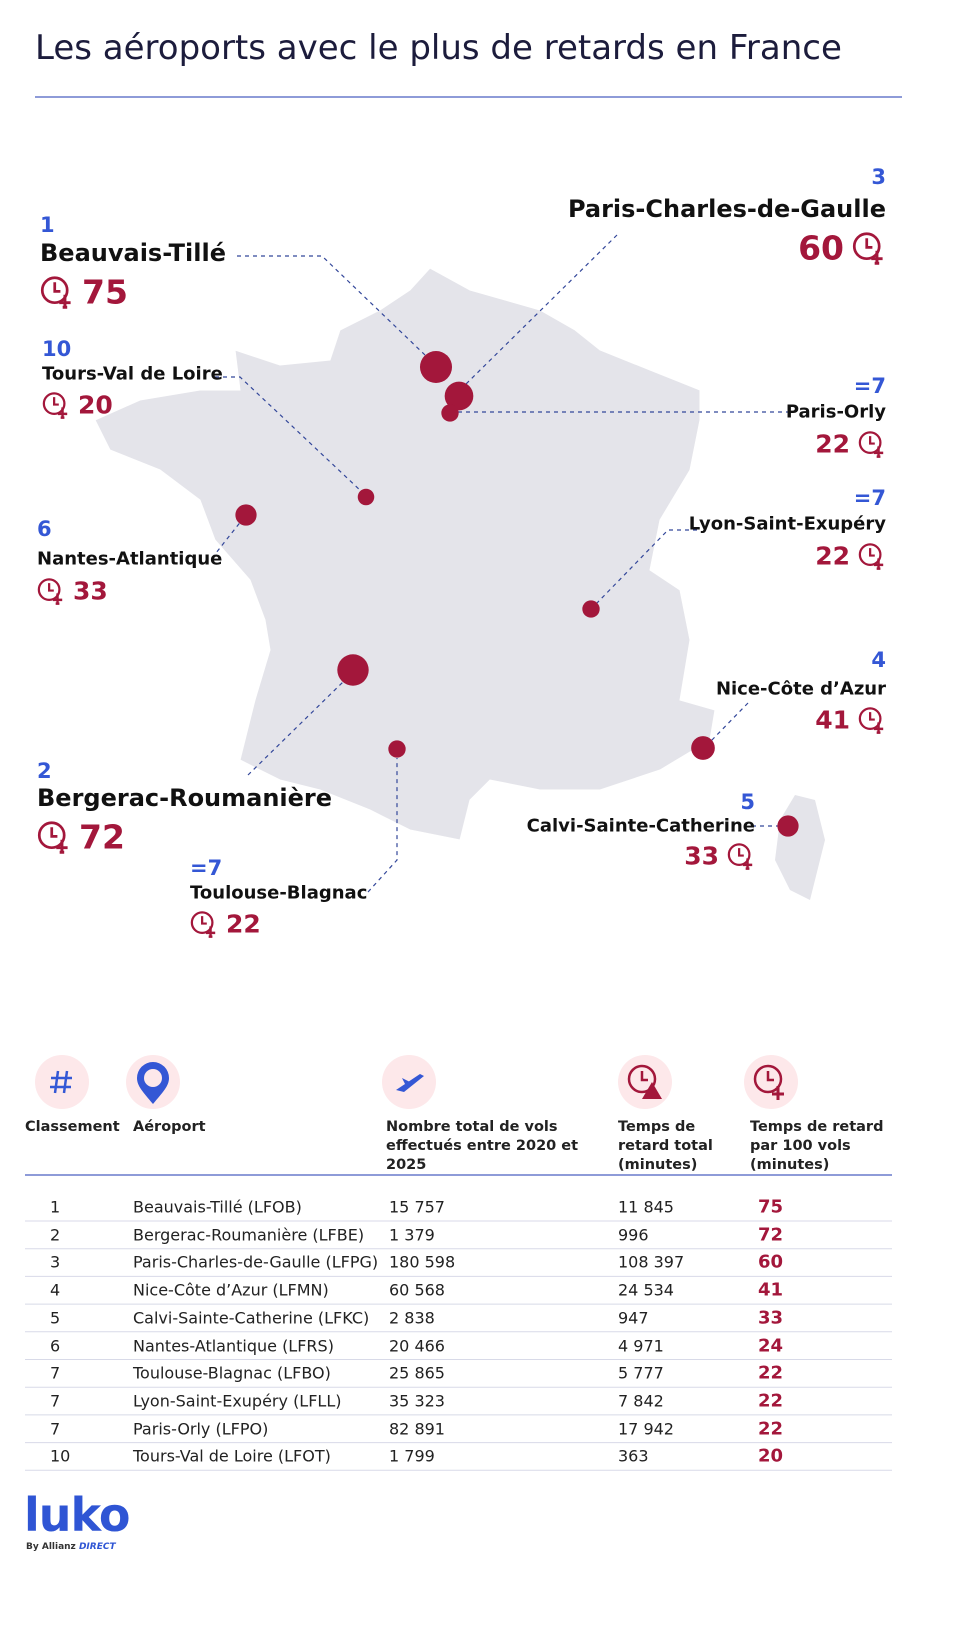 The width and height of the screenshot is (967, 1628). What do you see at coordinates (719, 856) in the screenshot?
I see `delay-value: 33` at bounding box center [719, 856].